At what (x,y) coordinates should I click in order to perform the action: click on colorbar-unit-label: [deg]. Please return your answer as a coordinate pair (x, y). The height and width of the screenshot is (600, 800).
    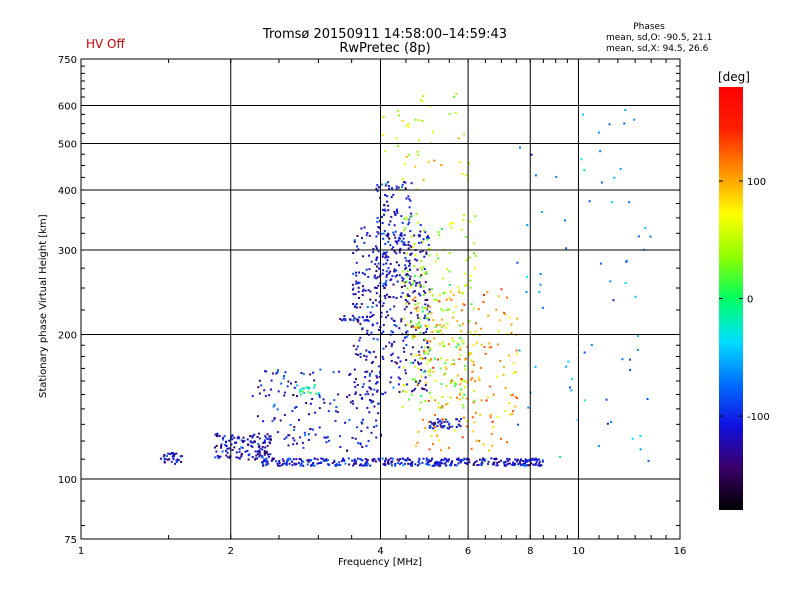
    Looking at the image, I should click on (734, 77).